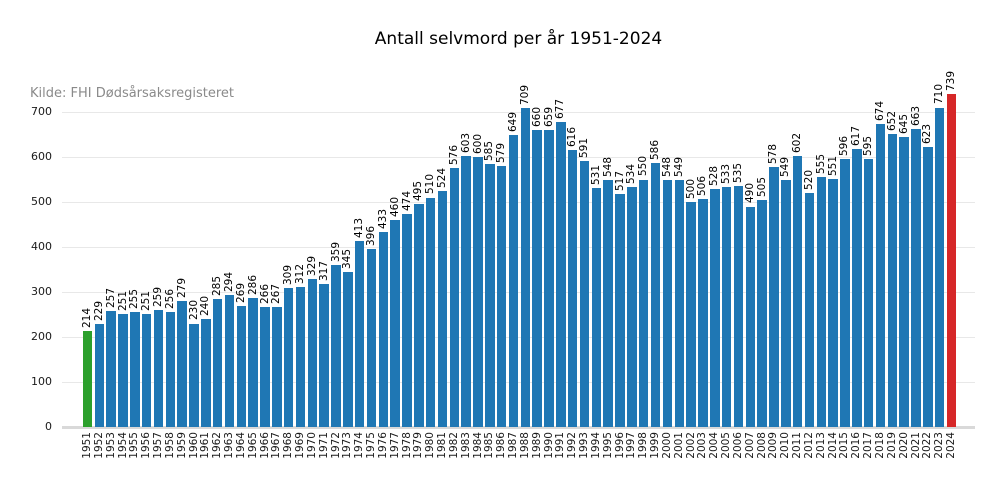 Image resolution: width=1000 pixels, height=500 pixels. Describe the element at coordinates (99, 375) in the screenshot. I see `bar-1952` at that location.